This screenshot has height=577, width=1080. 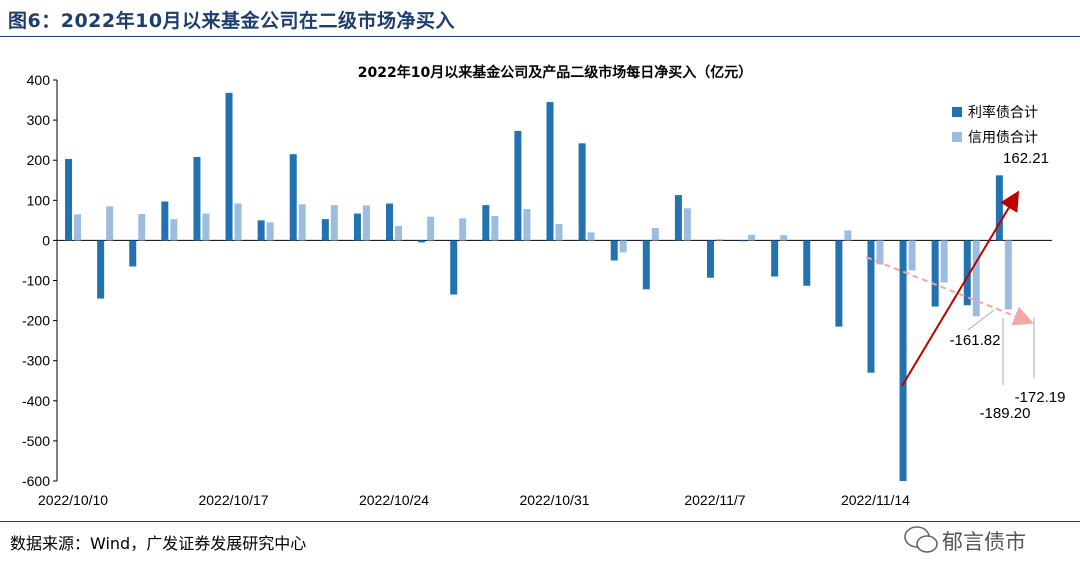 I want to click on chat-bubble-icon, so click(x=921, y=539).